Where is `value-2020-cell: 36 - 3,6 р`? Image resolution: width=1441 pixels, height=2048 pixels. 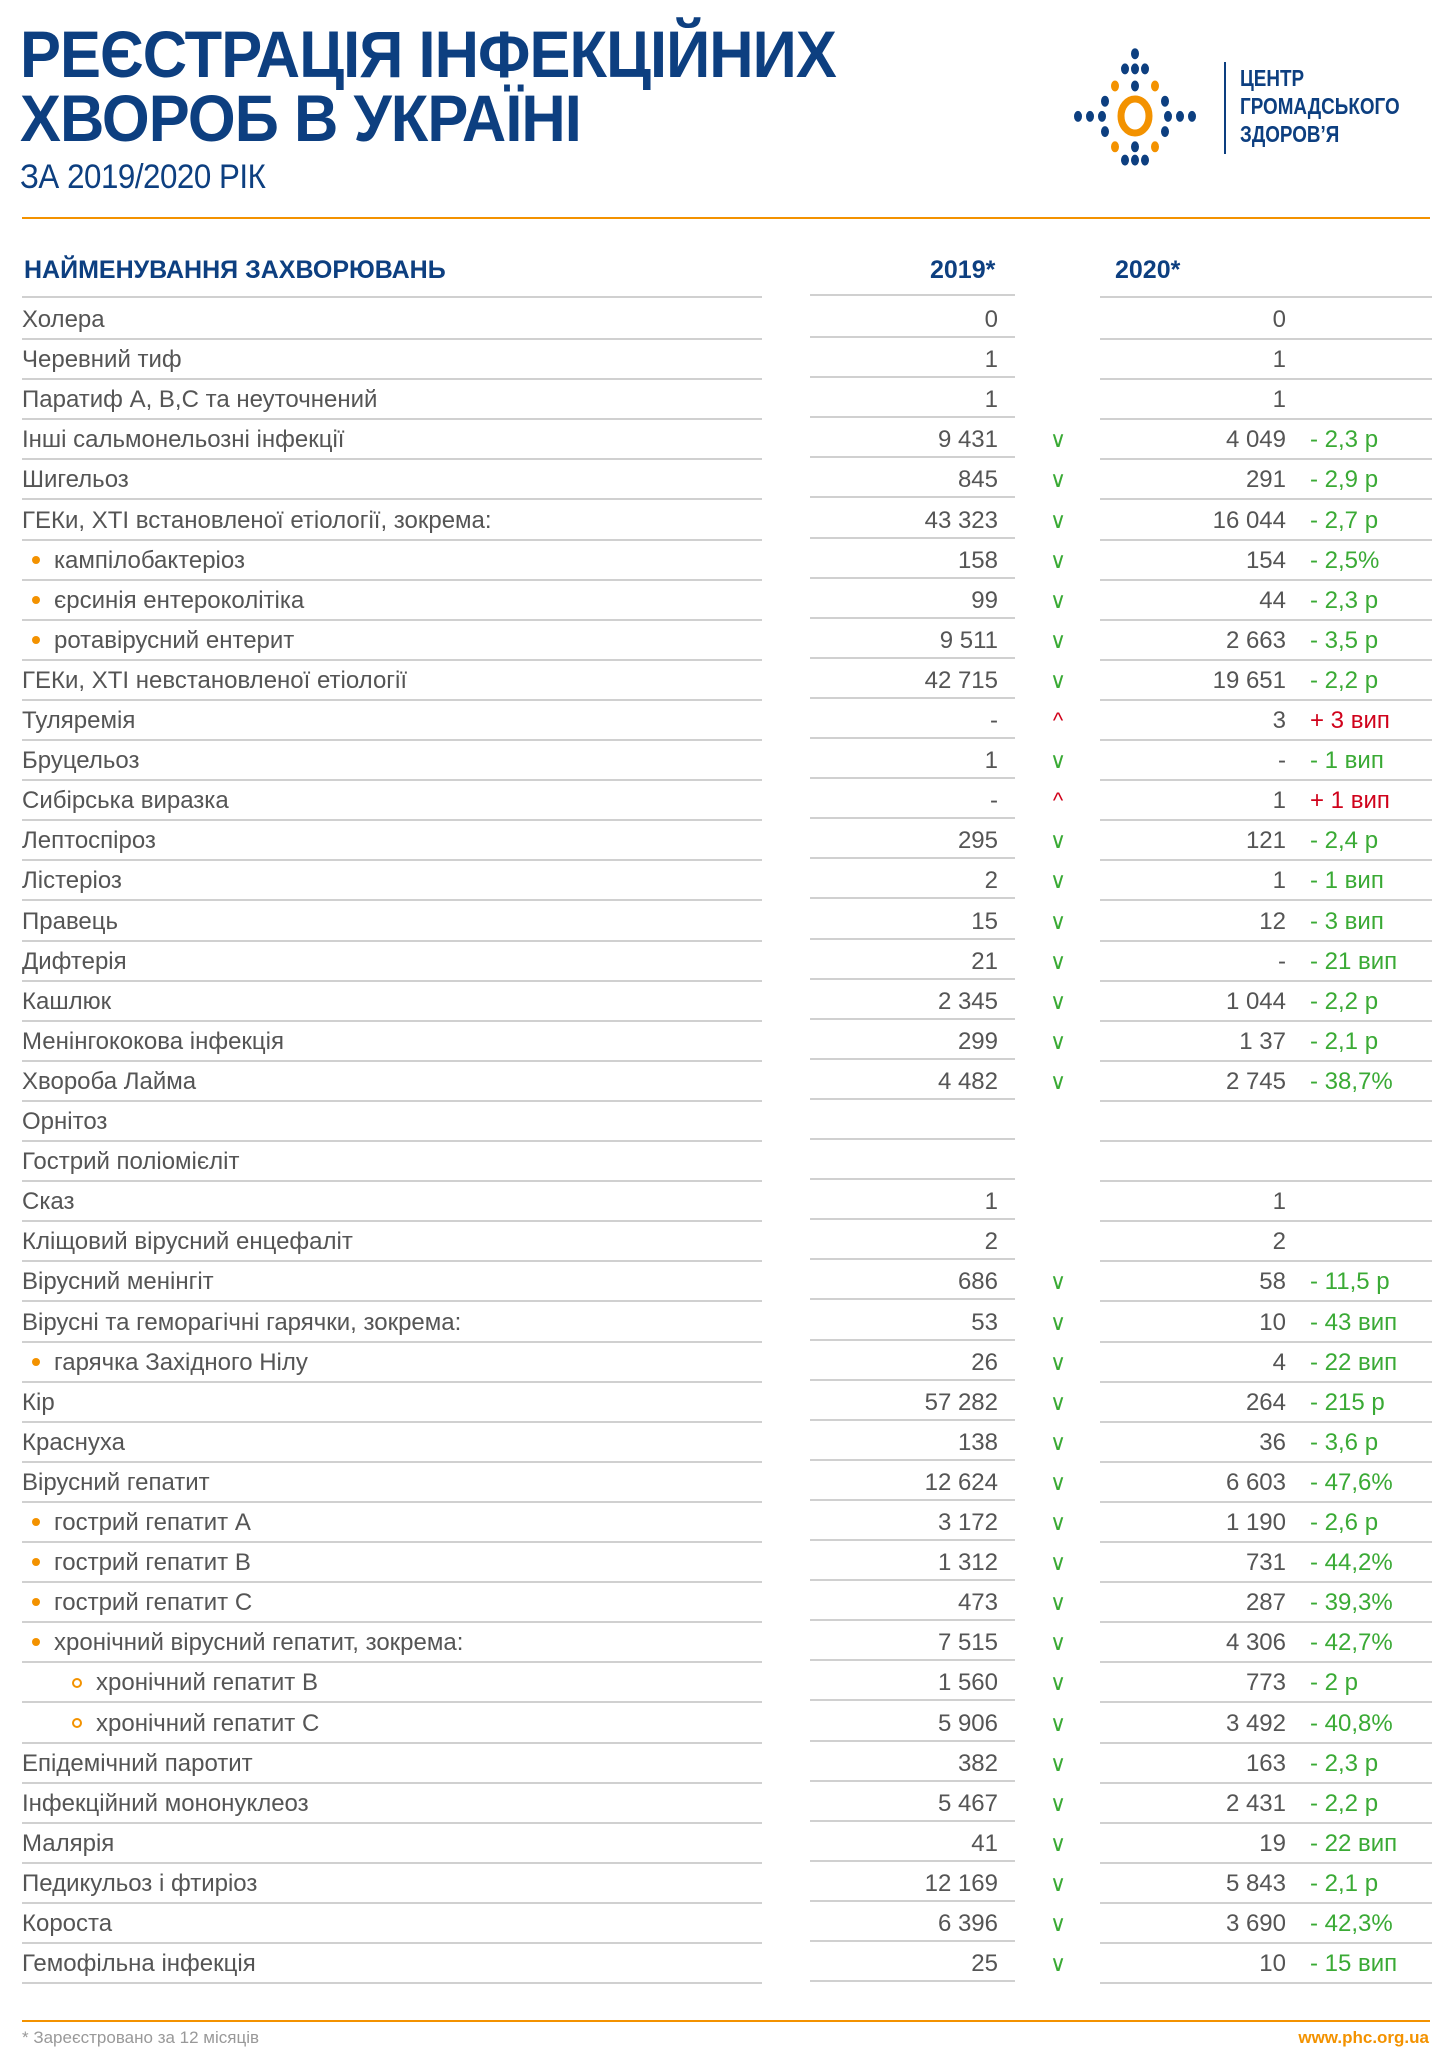 value-2020-cell: 36 - 3,6 р is located at coordinates (1266, 1443).